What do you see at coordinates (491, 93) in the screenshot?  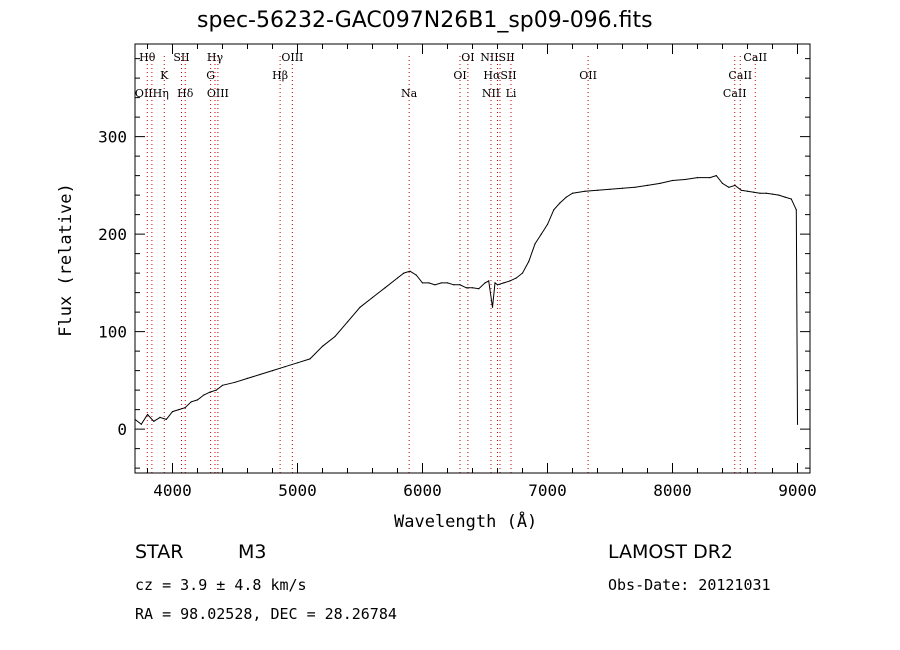 I see `spectral-line-label: NII` at bounding box center [491, 93].